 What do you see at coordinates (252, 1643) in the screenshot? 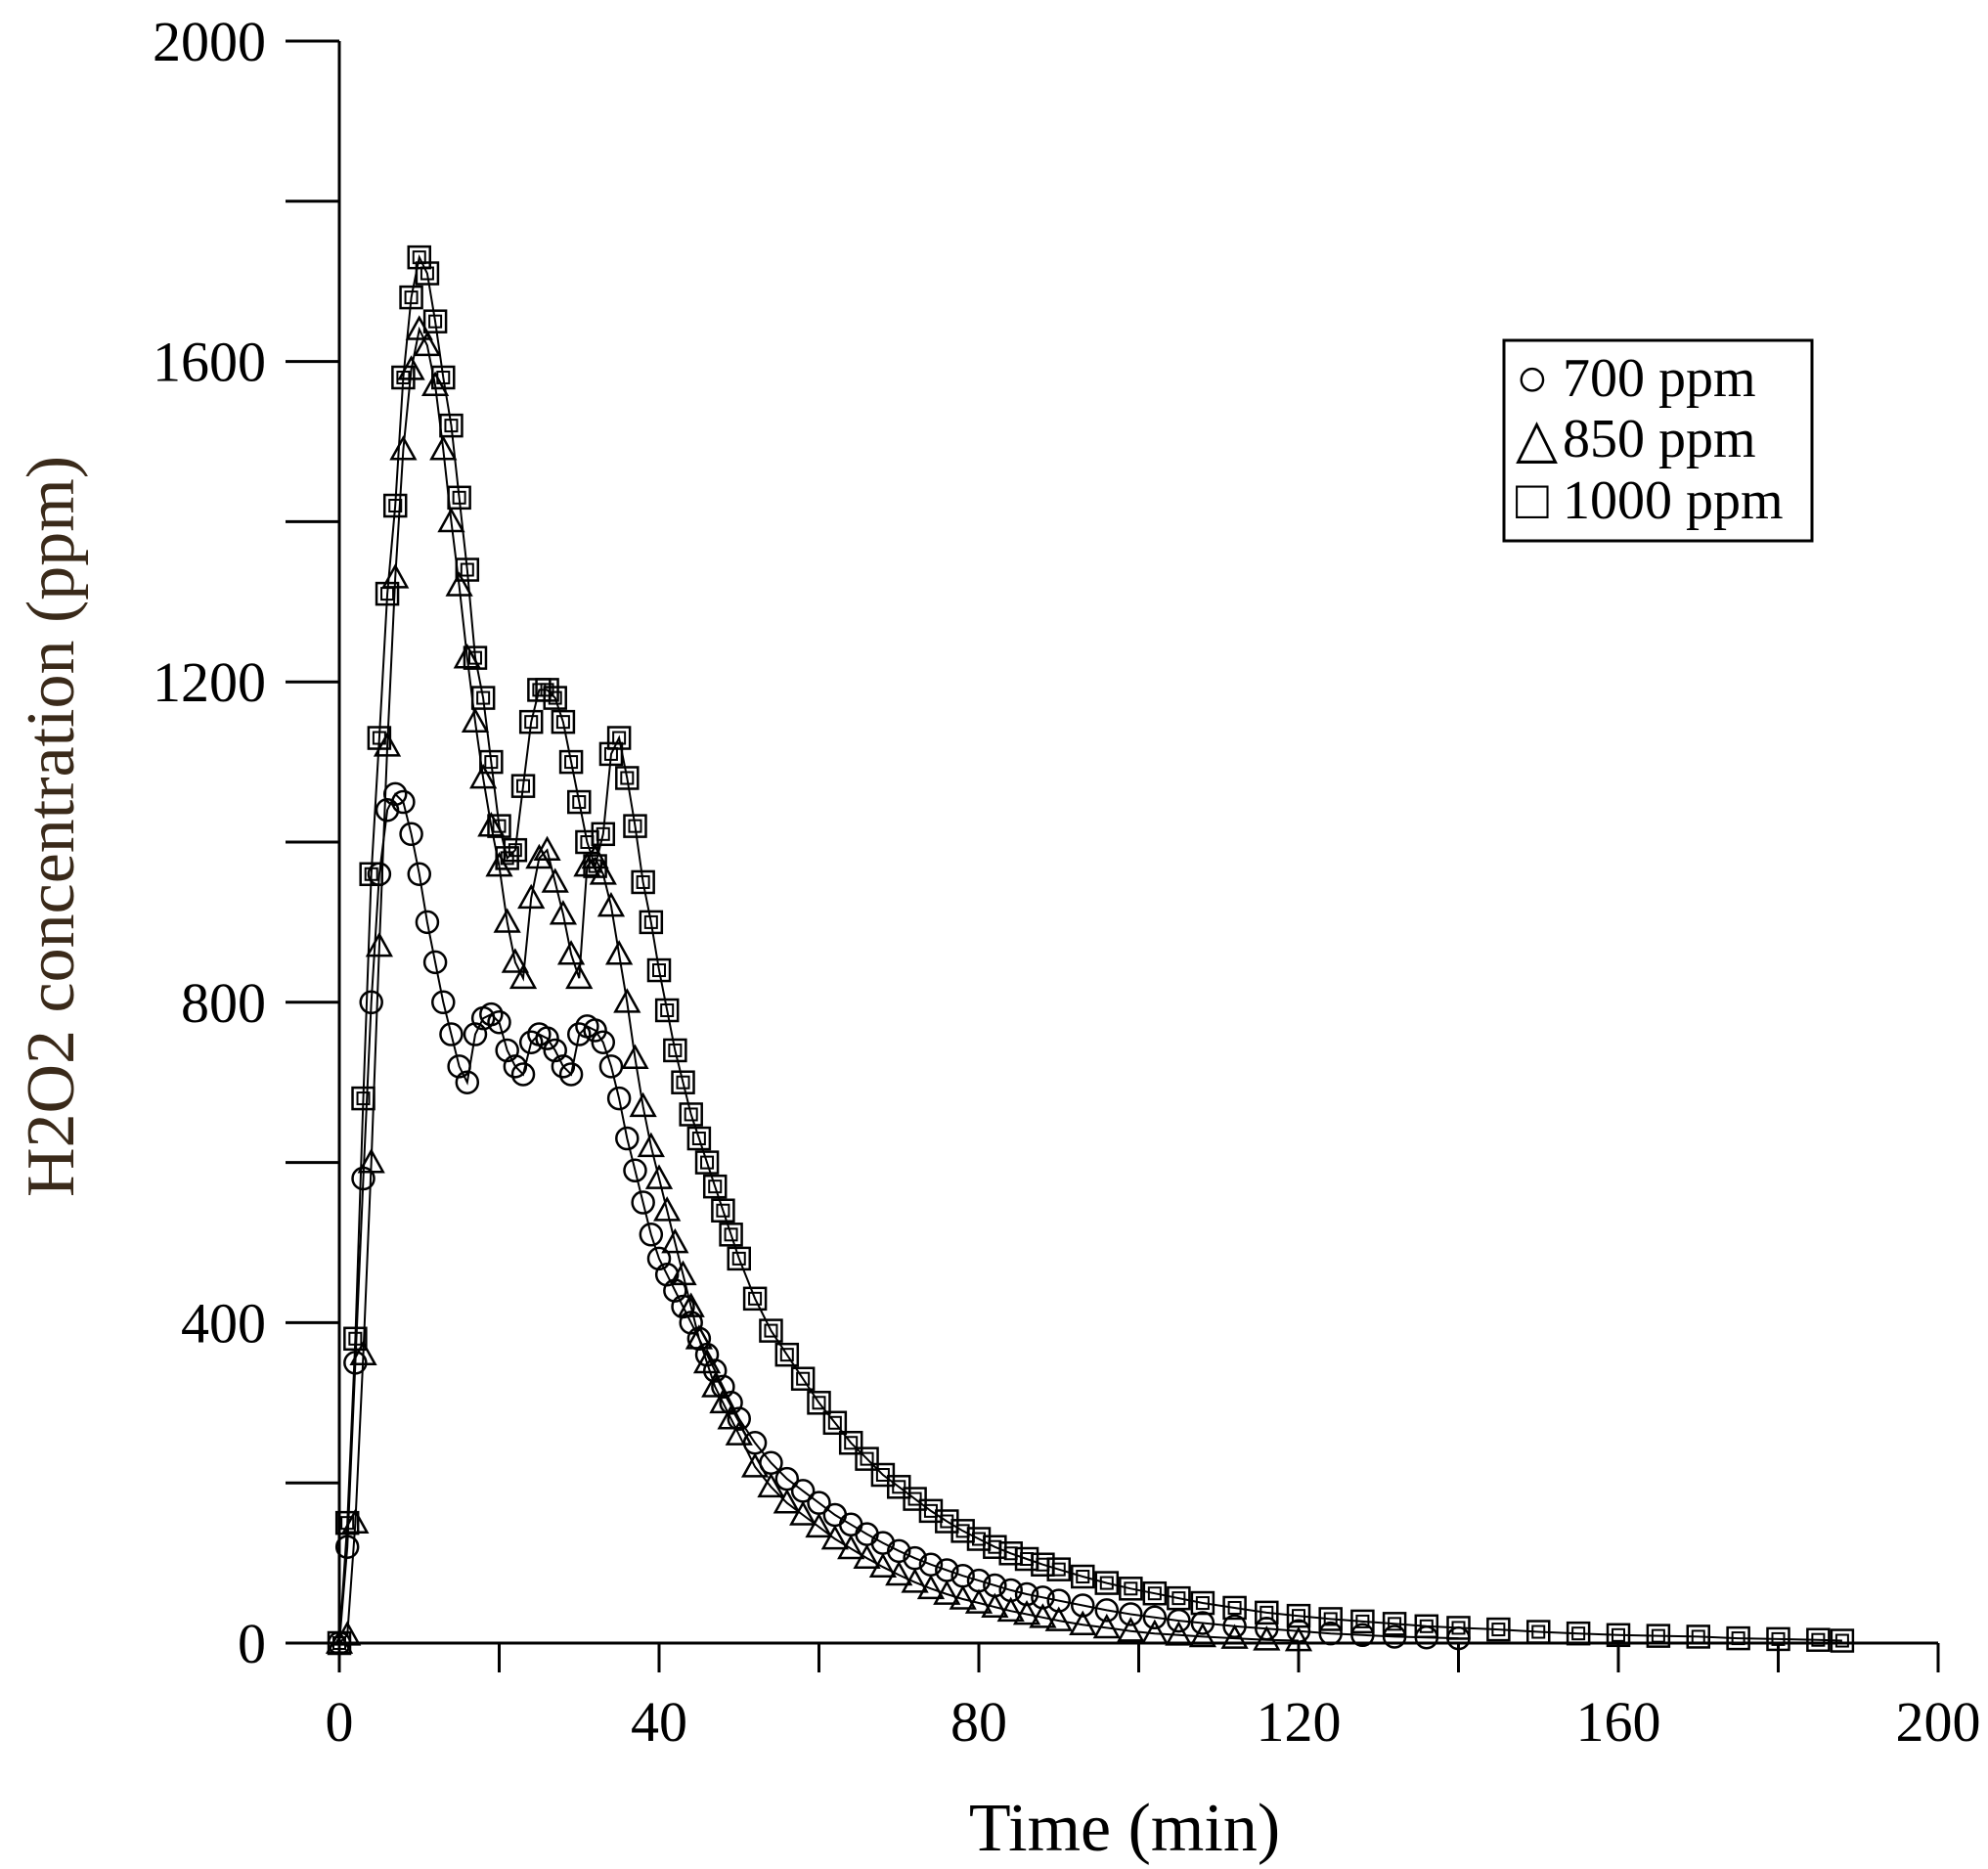
I see `y-tick-label: 0` at bounding box center [252, 1643].